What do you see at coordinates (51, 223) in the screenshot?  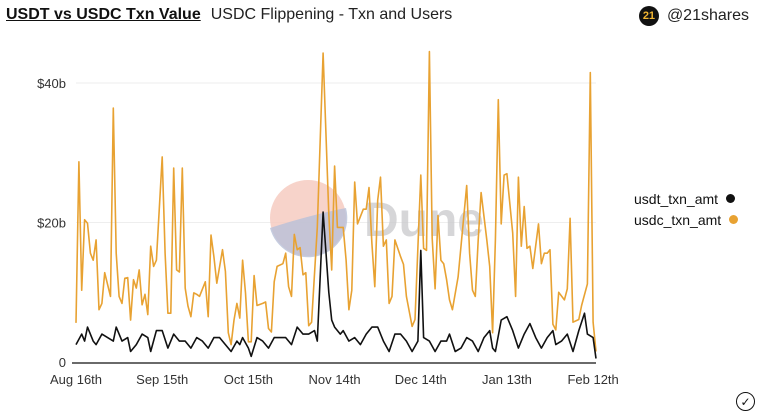 I see `y-tick-label: $20b` at bounding box center [51, 223].